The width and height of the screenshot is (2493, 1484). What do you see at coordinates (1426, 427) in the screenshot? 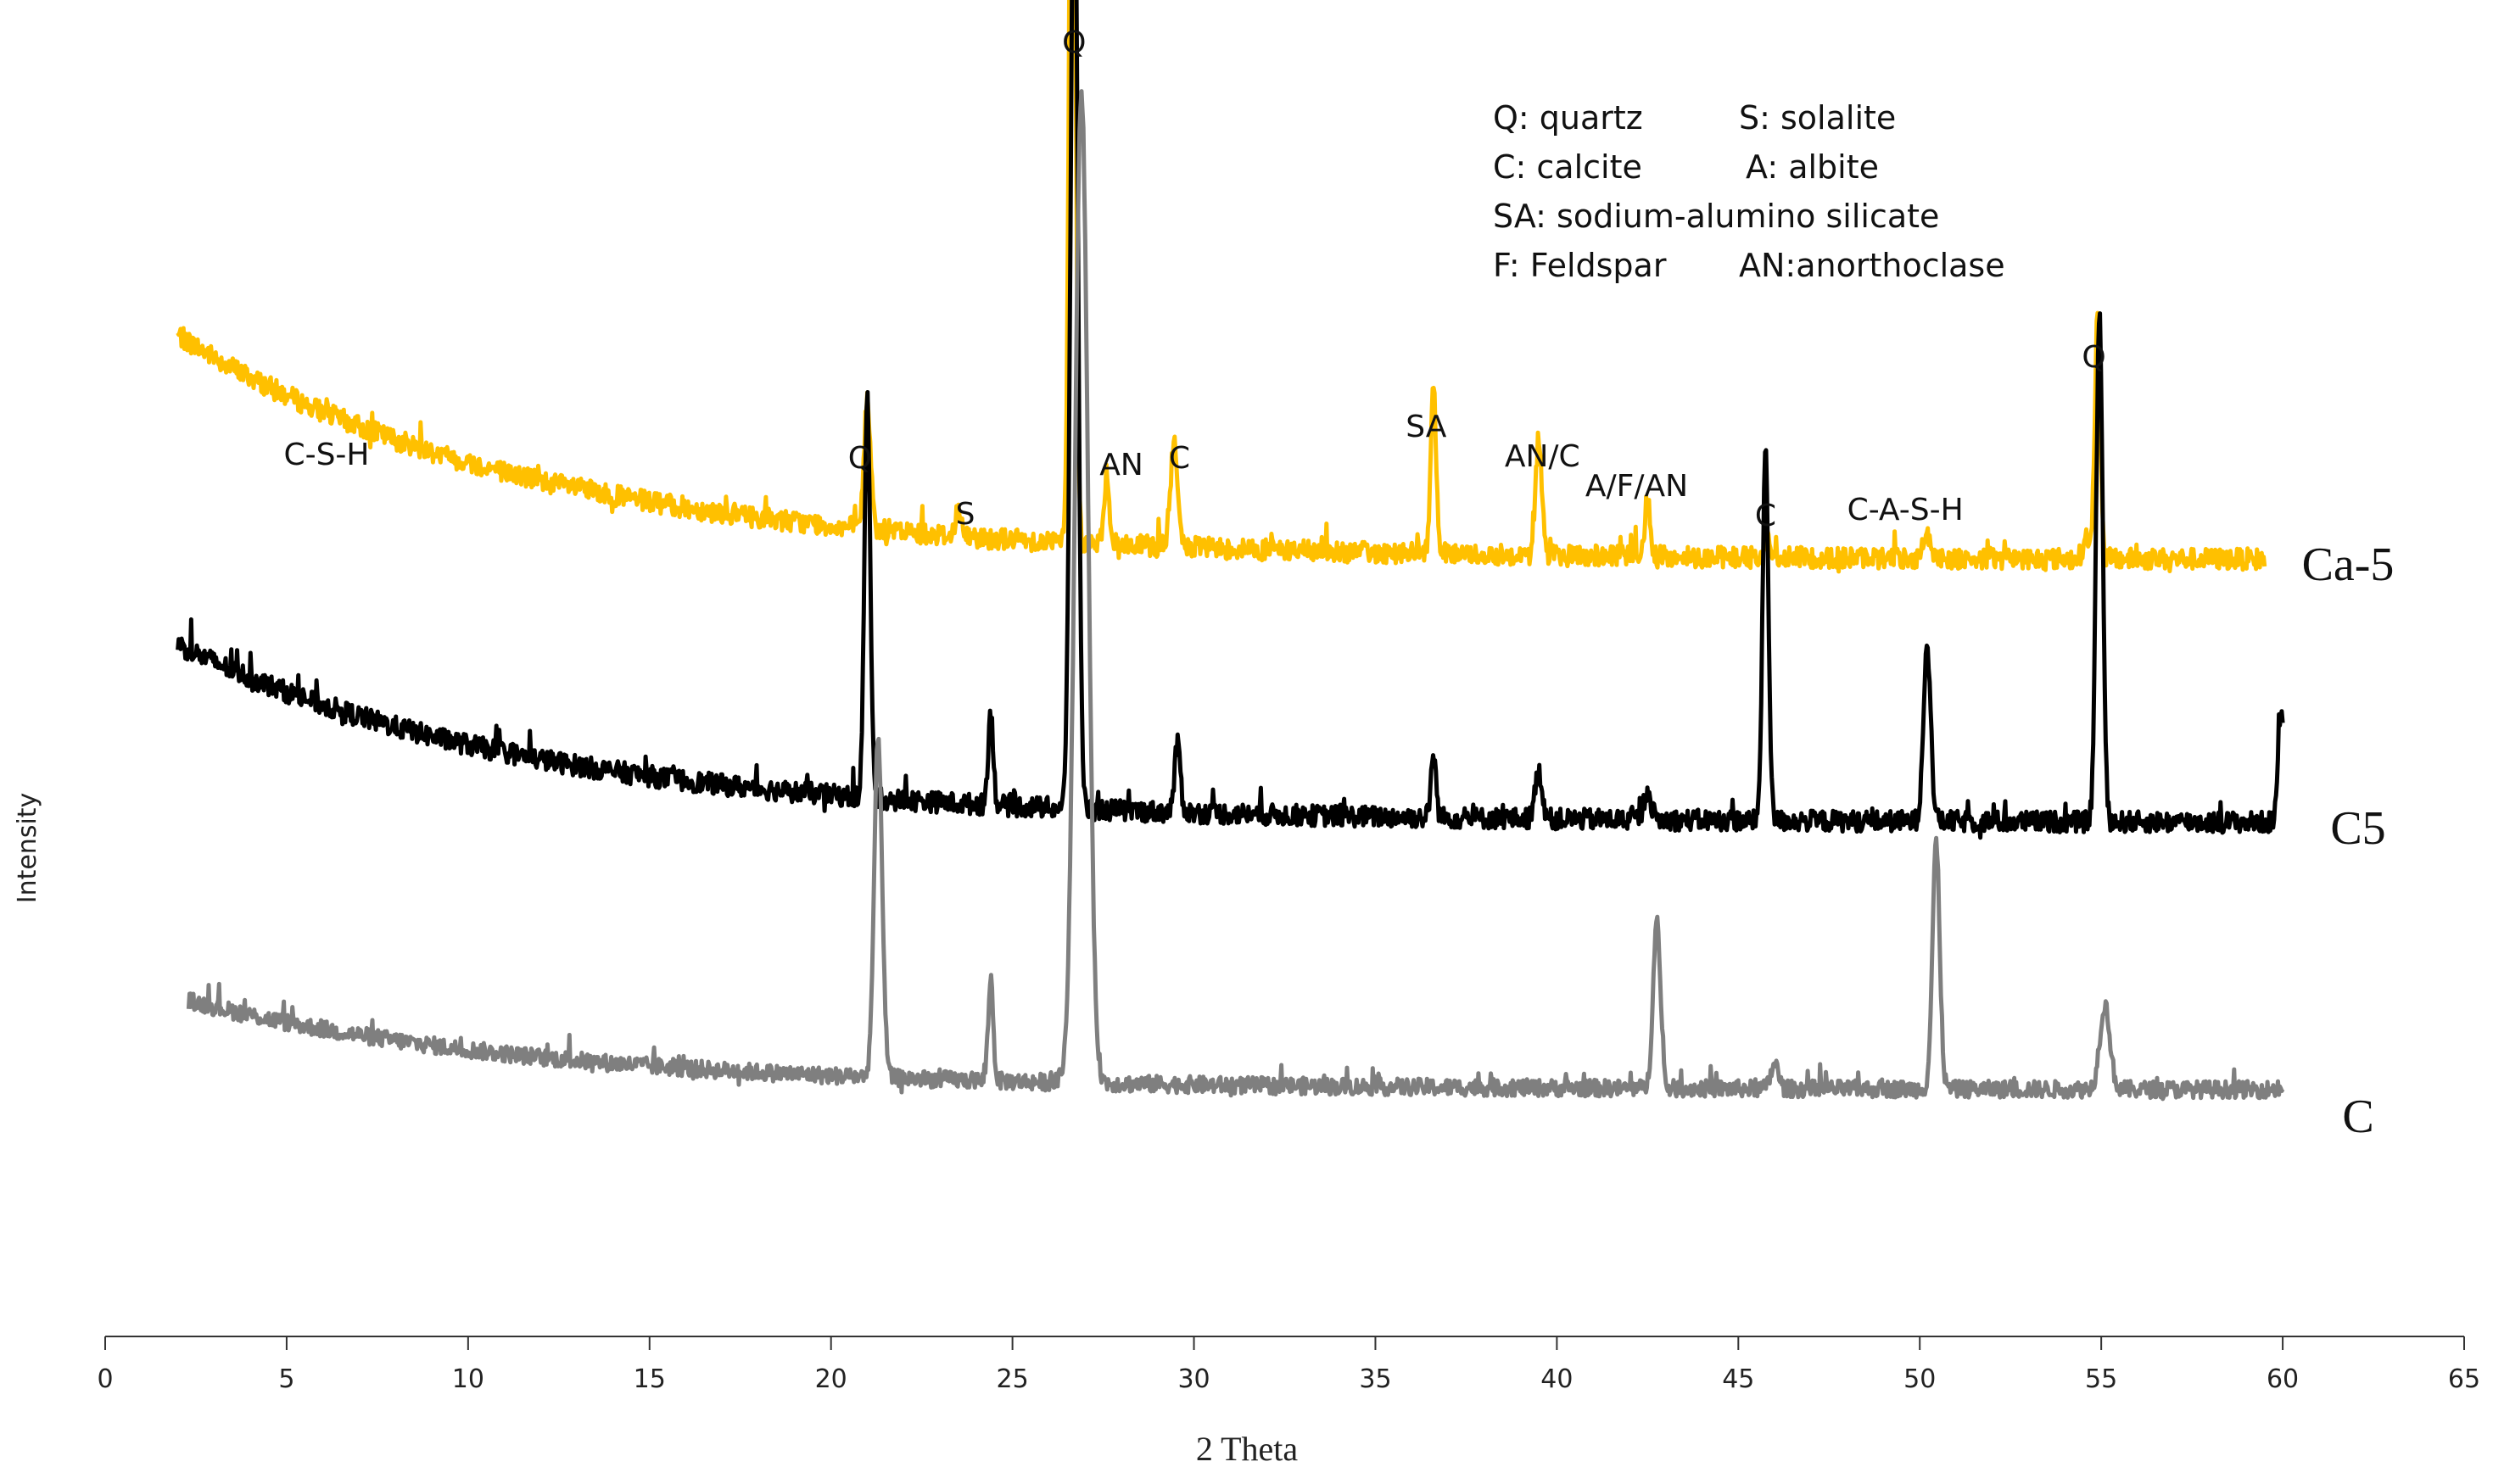
I see `peak-label: SA` at bounding box center [1426, 427].